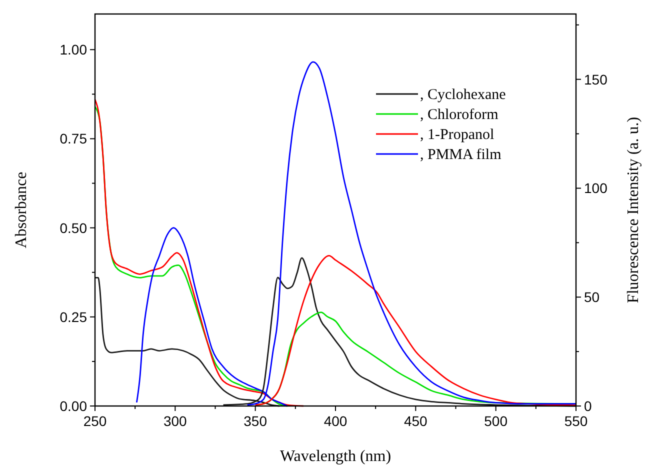 The height and width of the screenshot is (471, 652). I want to click on x-tick-label: 500, so click(496, 421).